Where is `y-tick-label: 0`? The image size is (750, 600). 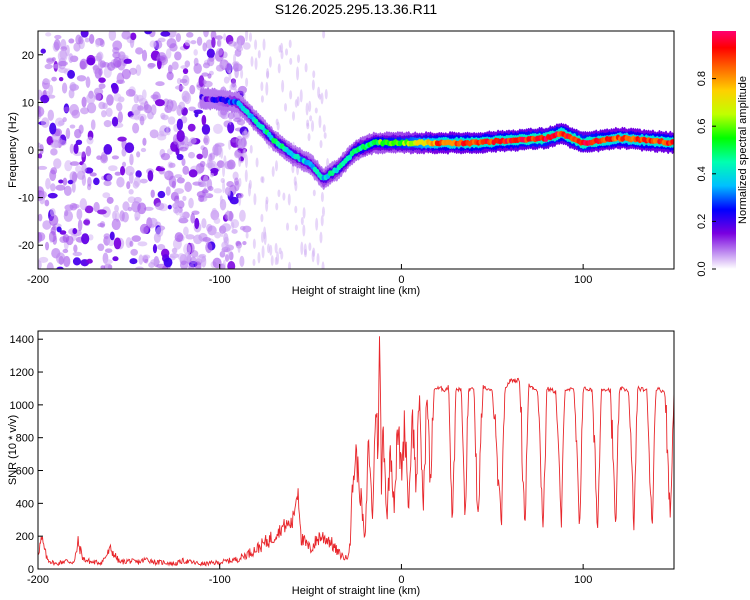 y-tick-label: 0 is located at coordinates (31, 570).